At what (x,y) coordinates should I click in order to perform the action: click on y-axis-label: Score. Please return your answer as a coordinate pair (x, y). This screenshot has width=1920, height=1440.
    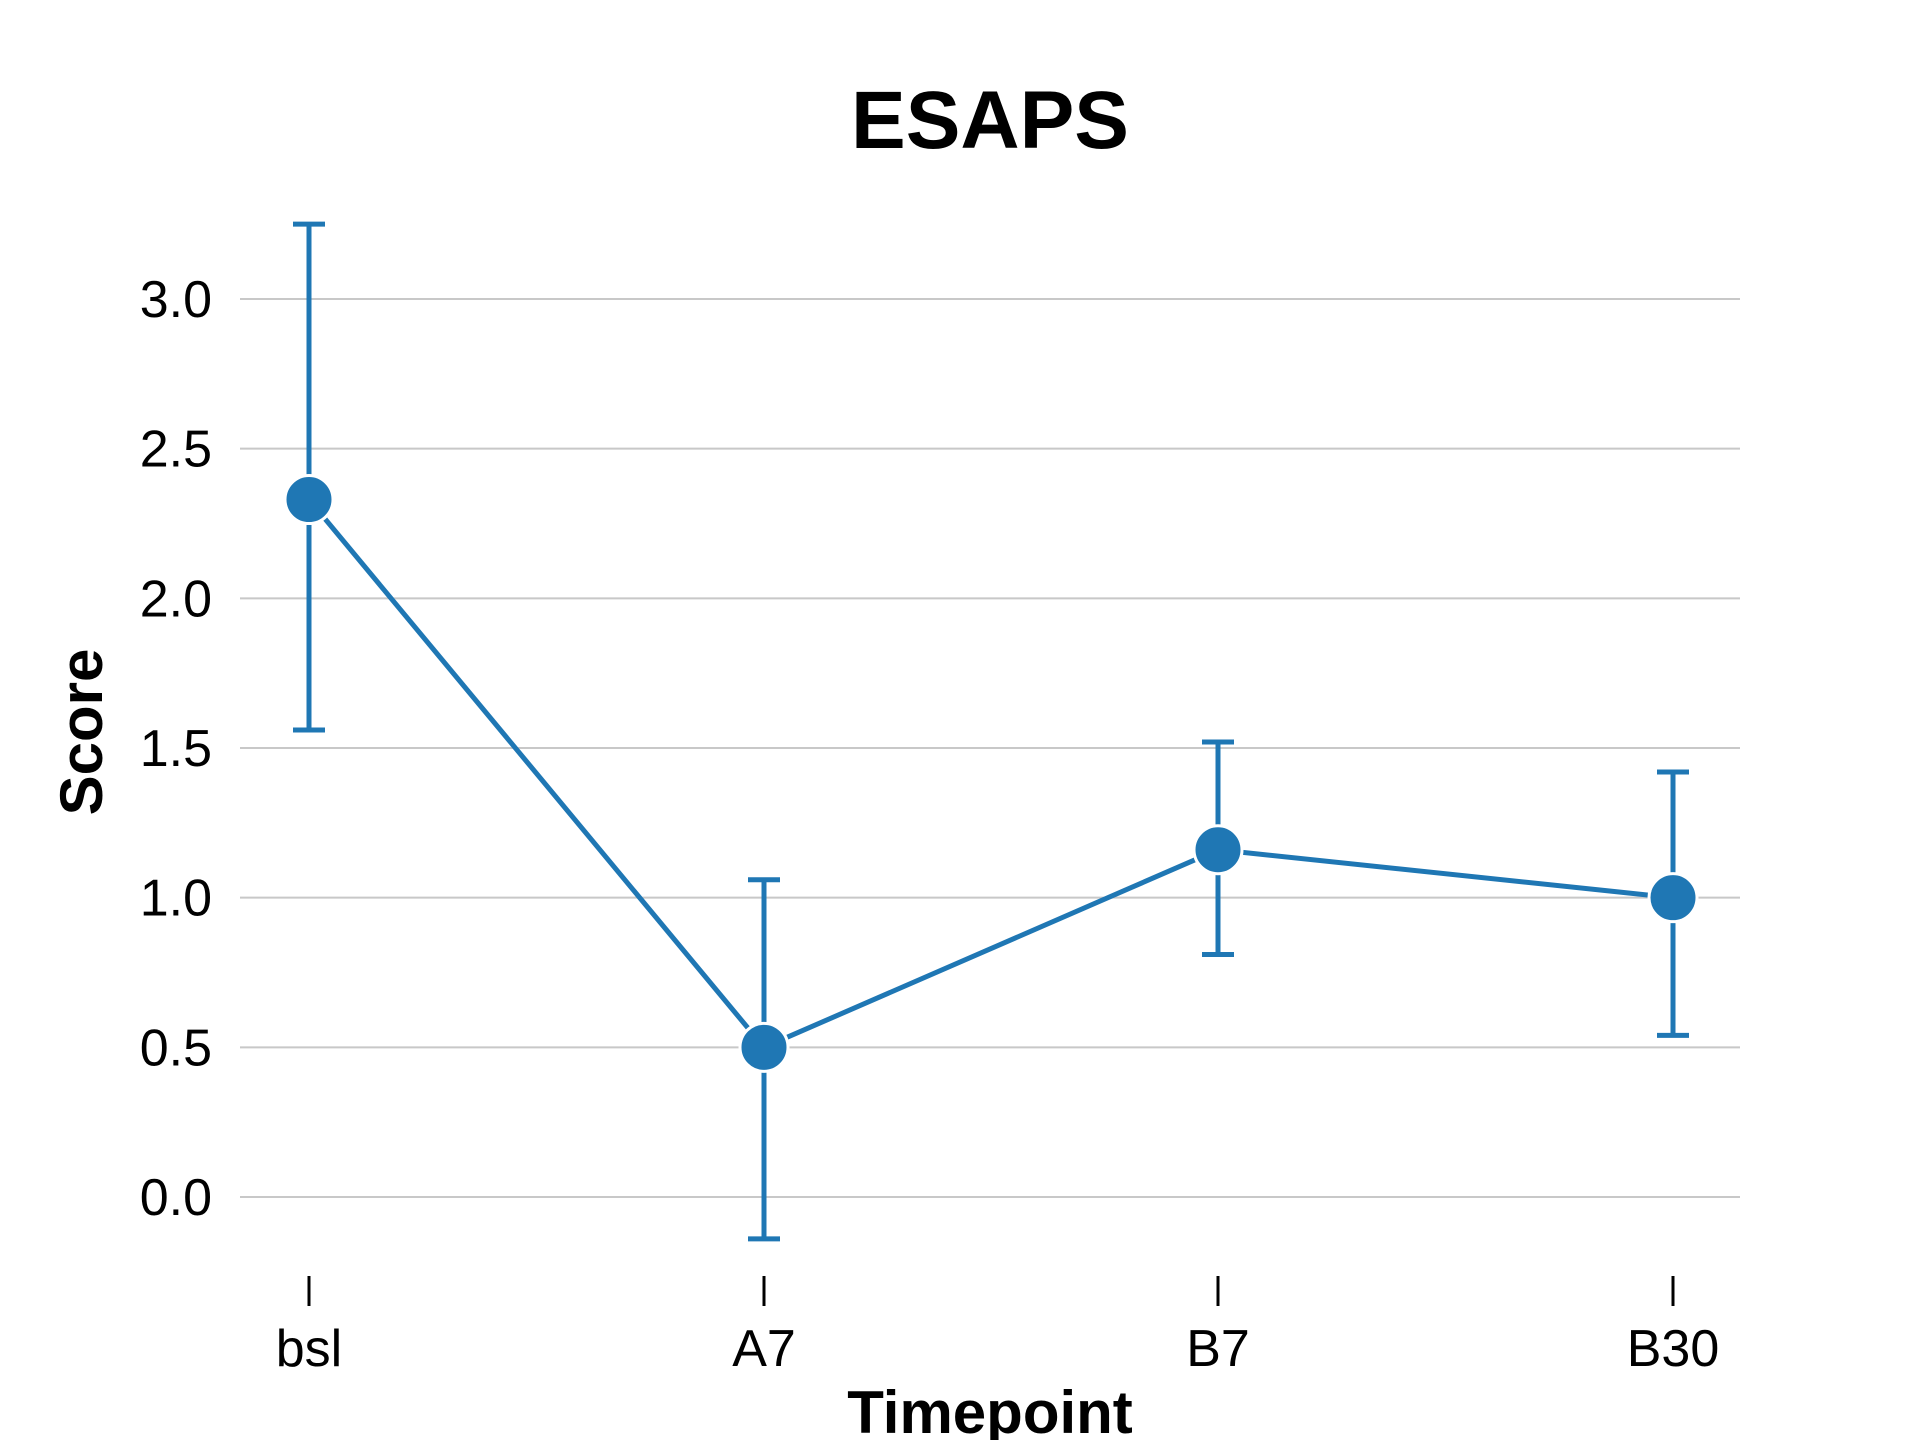
    Looking at the image, I should click on (81, 732).